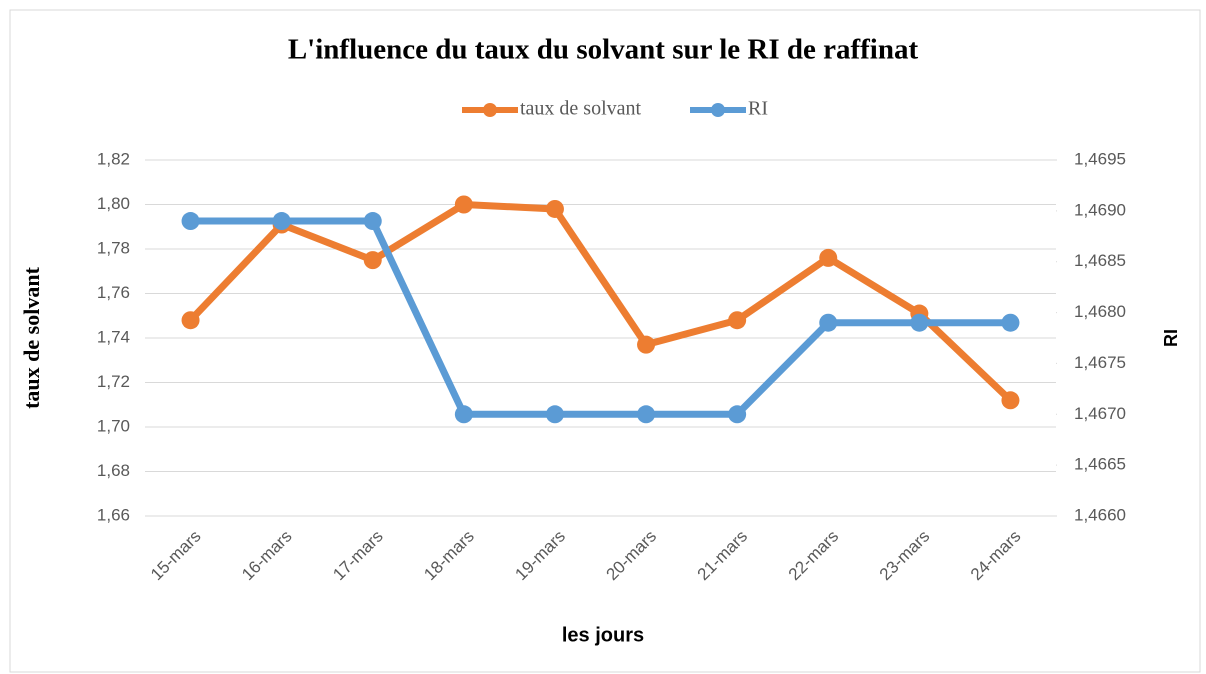 This screenshot has height=674, width=1206. What do you see at coordinates (1100, 362) in the screenshot?
I see `y2-tick-label: 1,4675` at bounding box center [1100, 362].